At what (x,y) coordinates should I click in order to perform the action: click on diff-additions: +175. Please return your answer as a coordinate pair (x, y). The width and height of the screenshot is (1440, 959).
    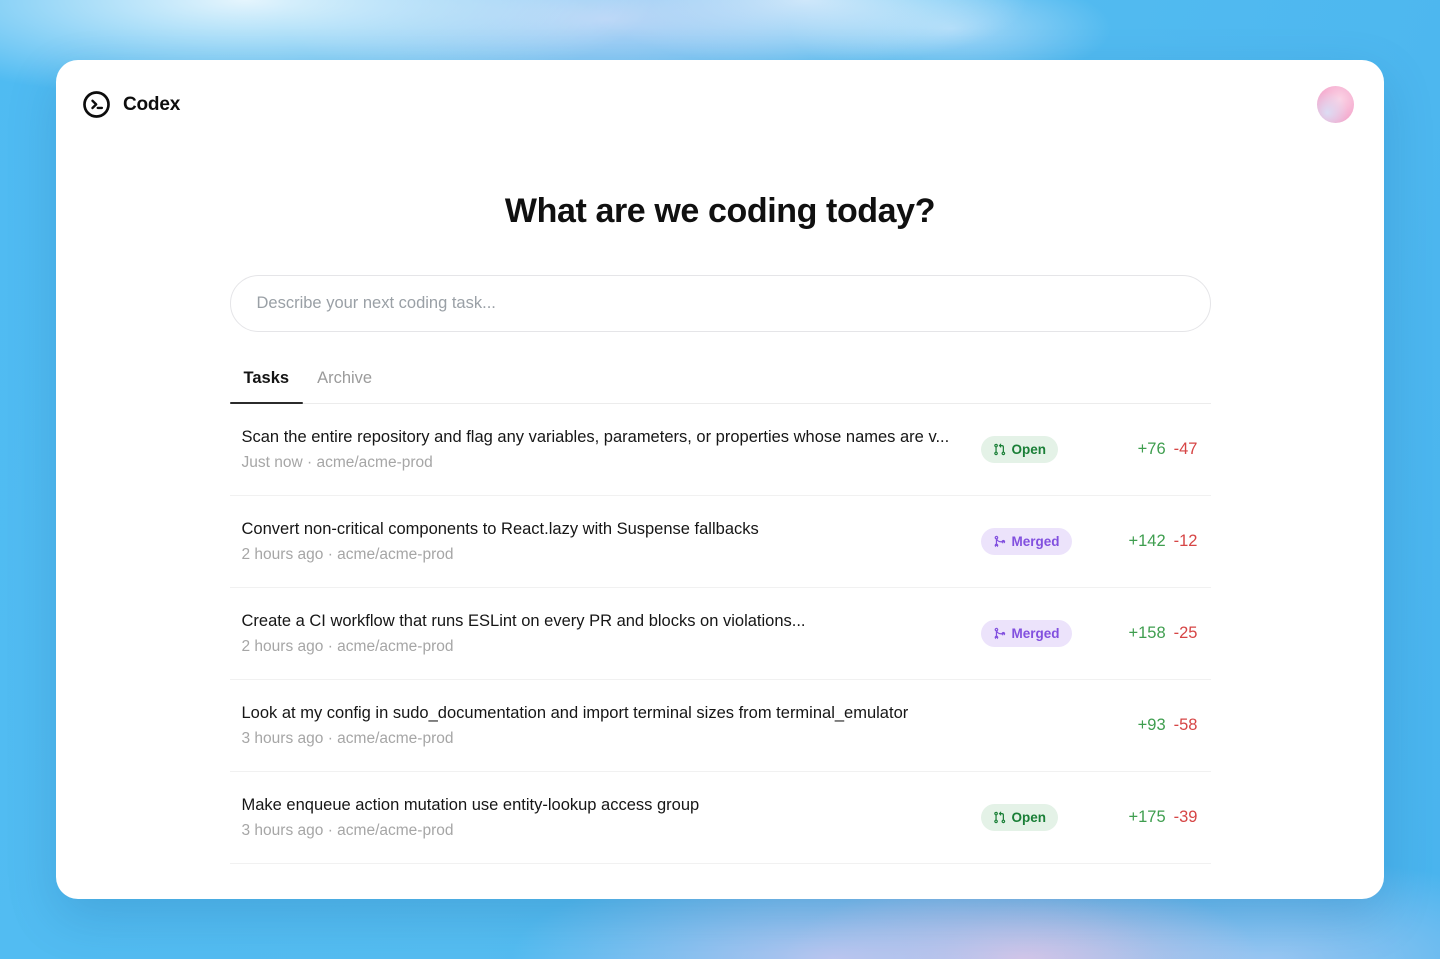
    Looking at the image, I should click on (1147, 817).